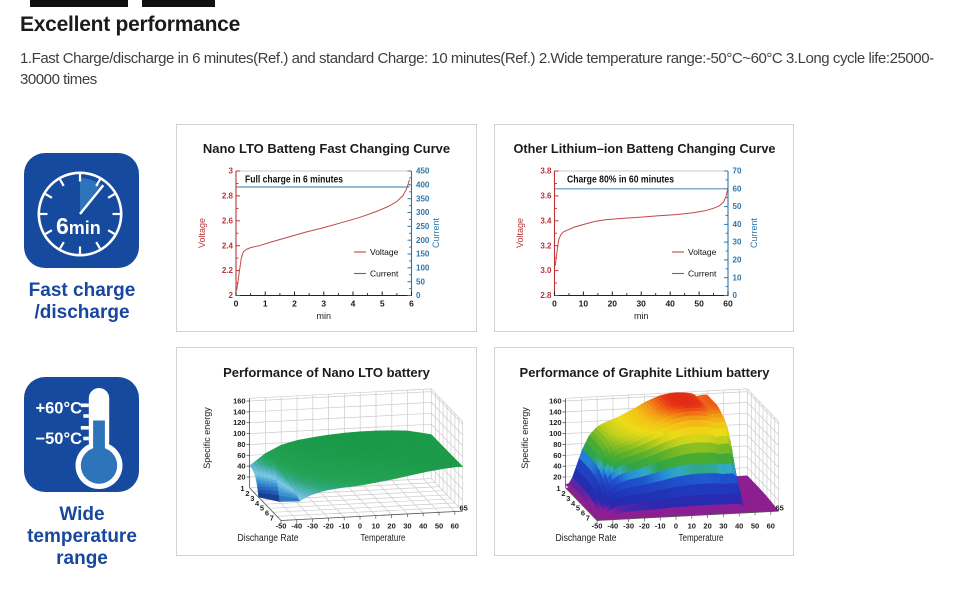 This screenshot has width=958, height=605. Describe the element at coordinates (58, 409) in the screenshot. I see `svg-text: +60°C` at that location.